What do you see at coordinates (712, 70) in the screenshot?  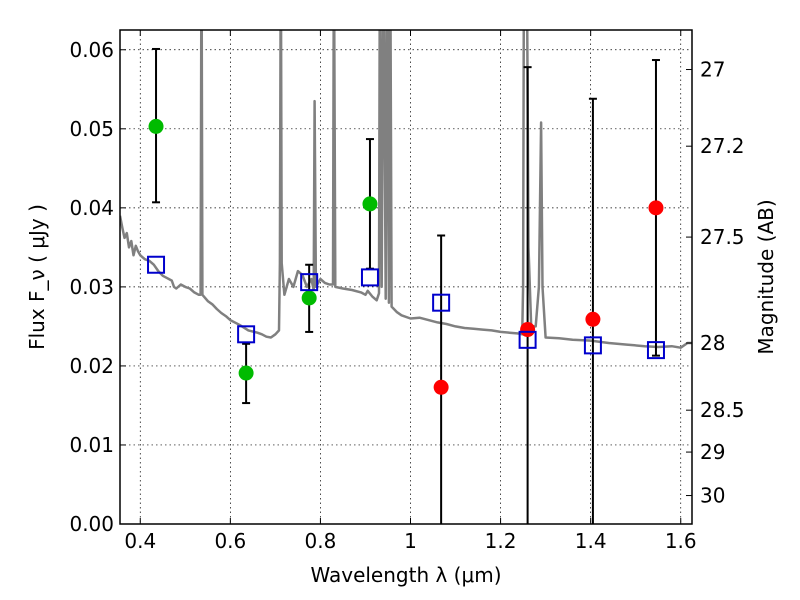 I see `y-right-tick-label: 27` at bounding box center [712, 70].